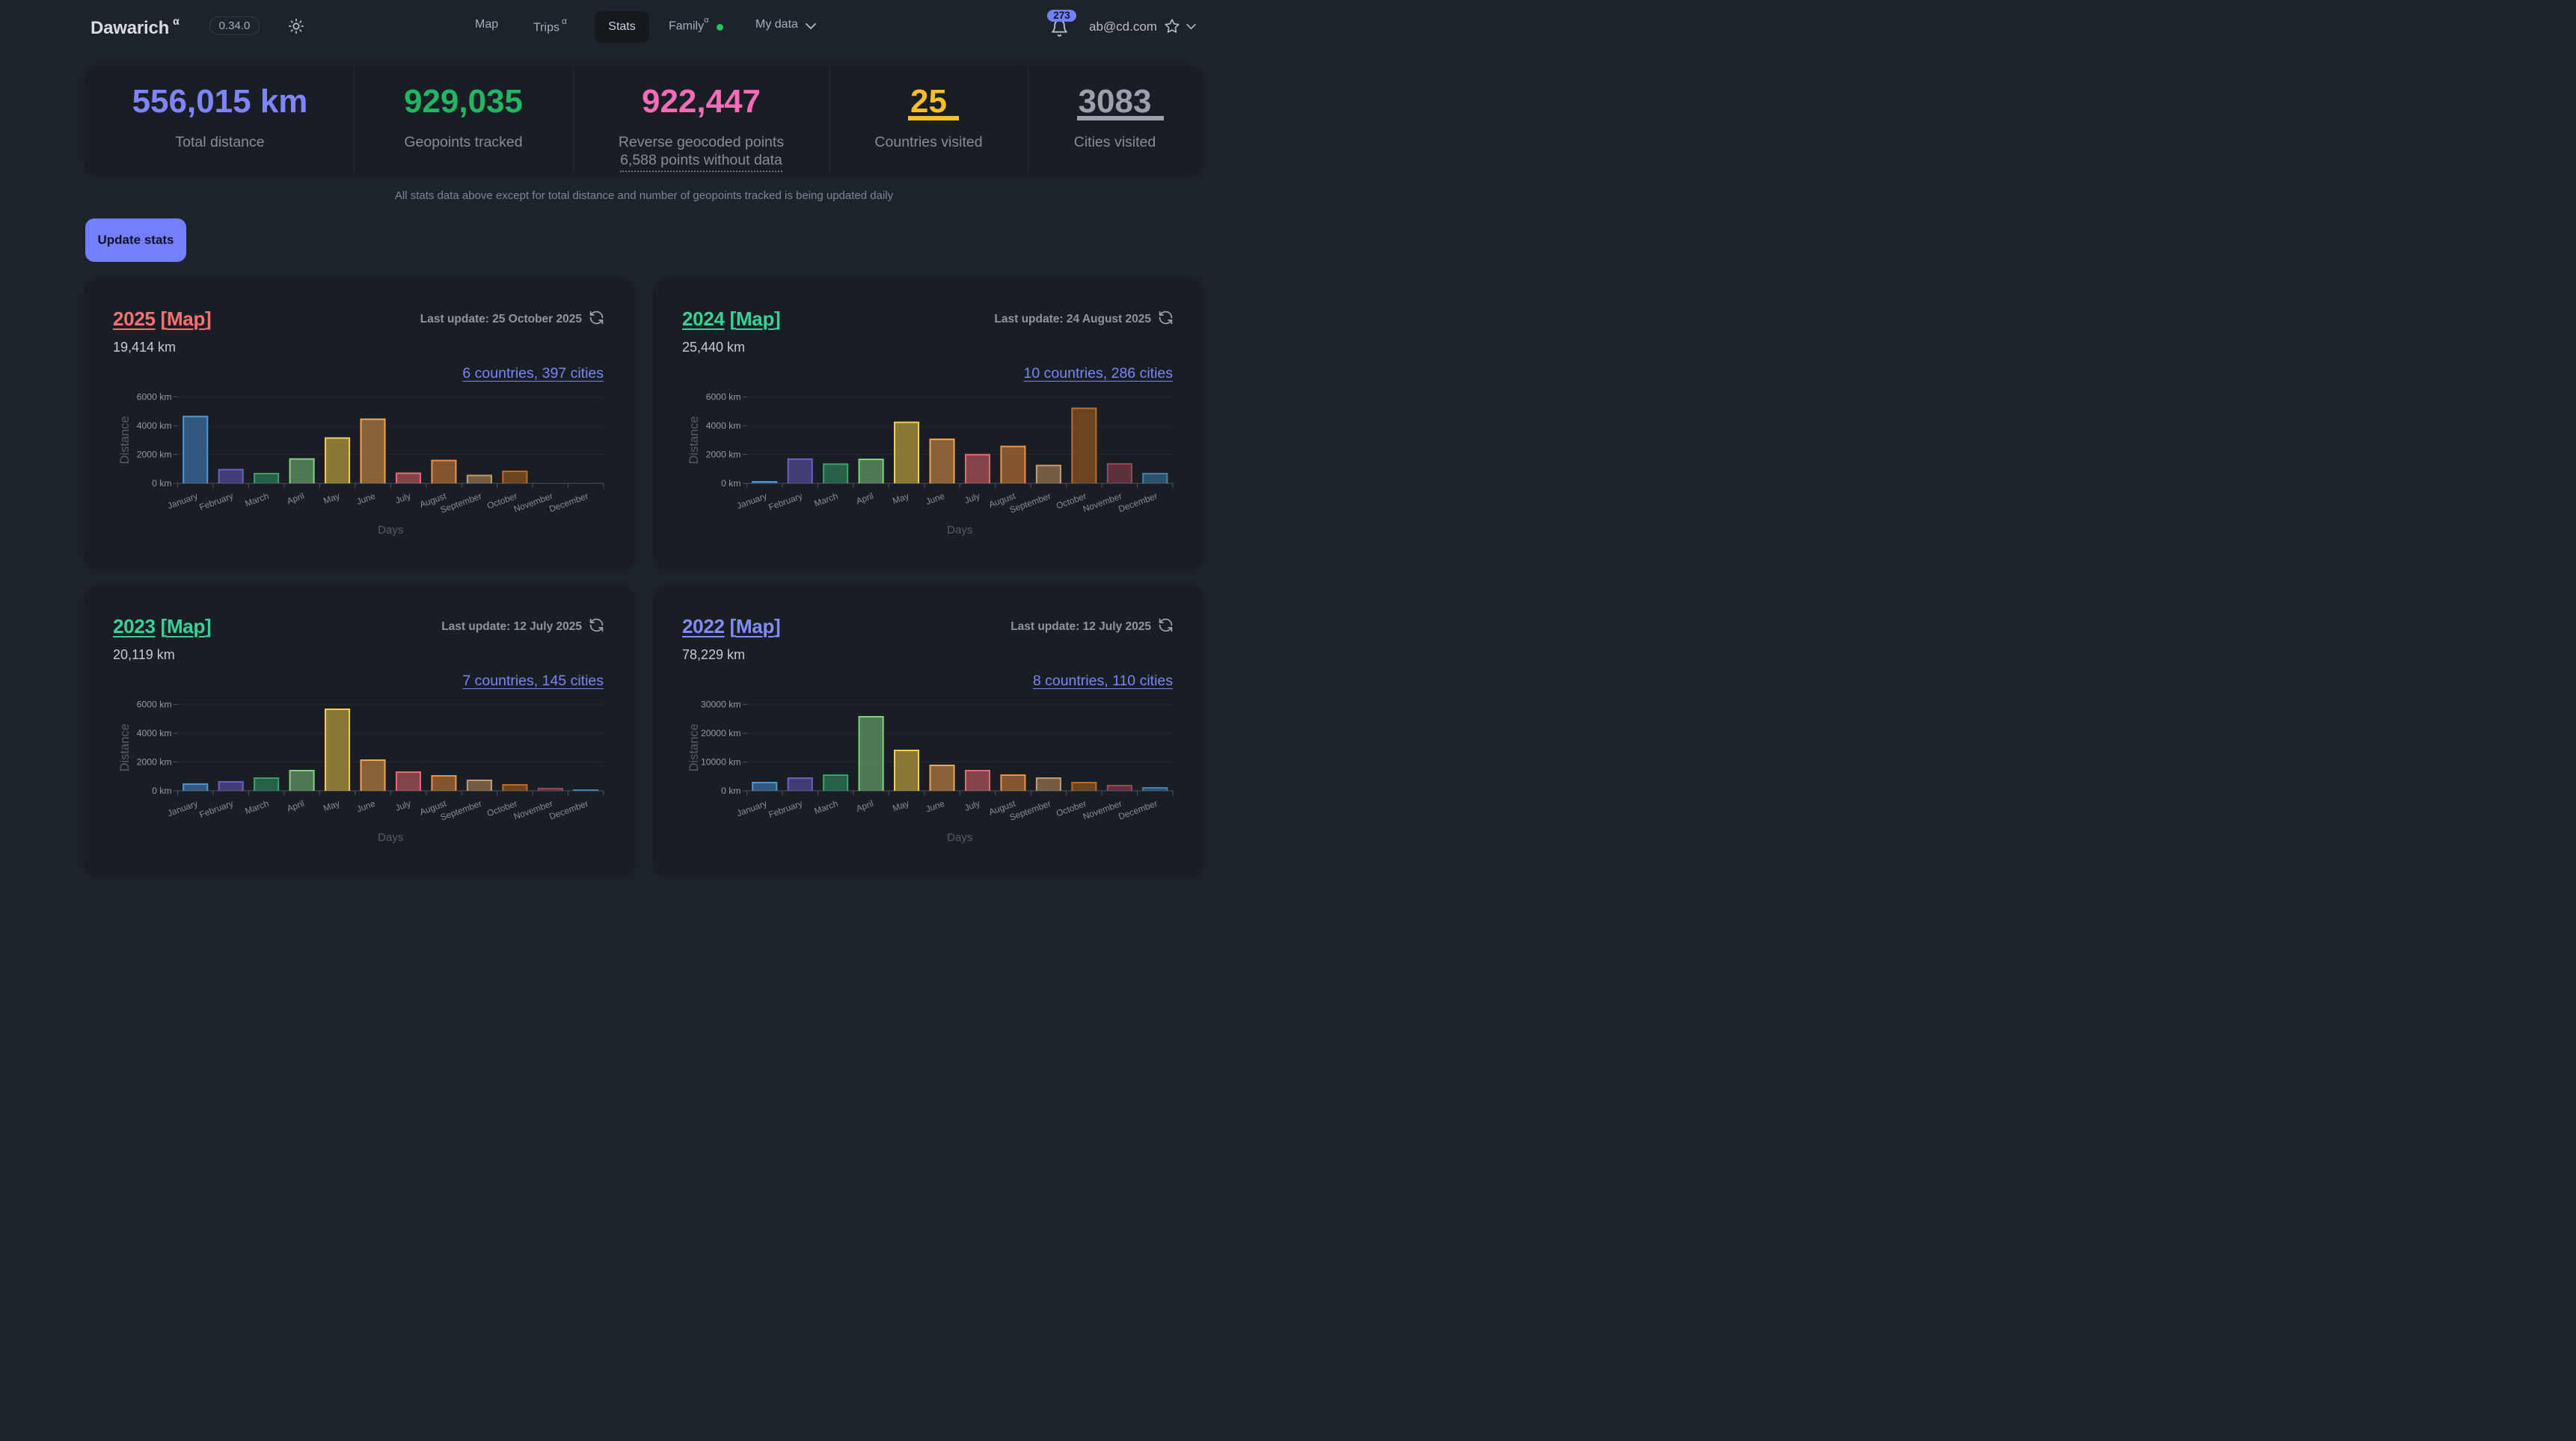 The width and height of the screenshot is (2576, 1441). What do you see at coordinates (721, 762) in the screenshot?
I see `svg-text: 10000 km` at bounding box center [721, 762].